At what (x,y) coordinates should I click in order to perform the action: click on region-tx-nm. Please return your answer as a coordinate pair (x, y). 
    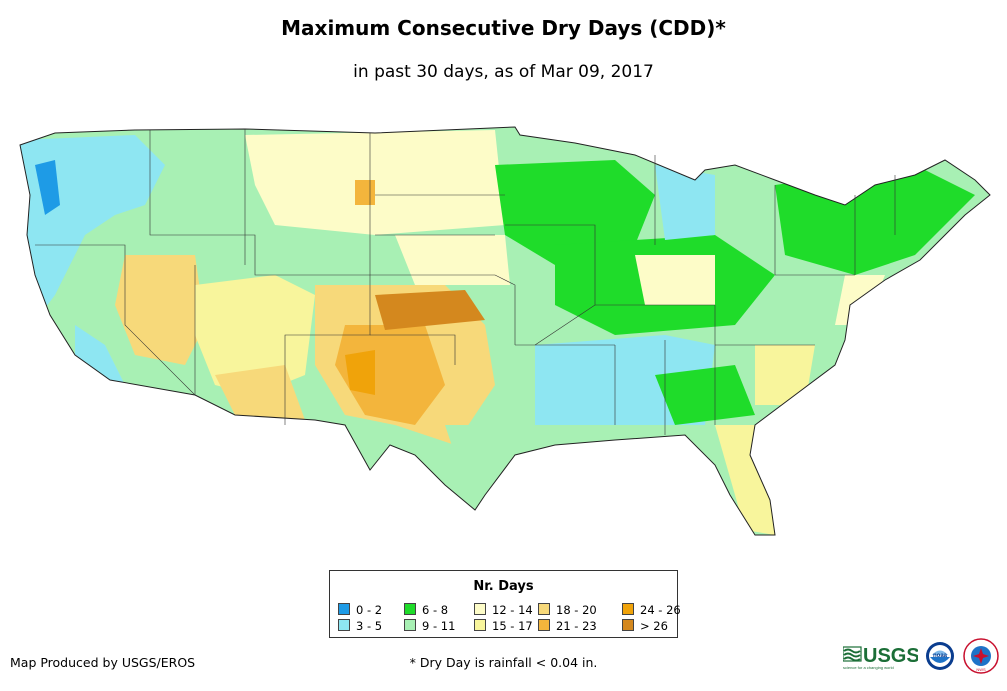
    Looking at the image, I should click on (390, 375).